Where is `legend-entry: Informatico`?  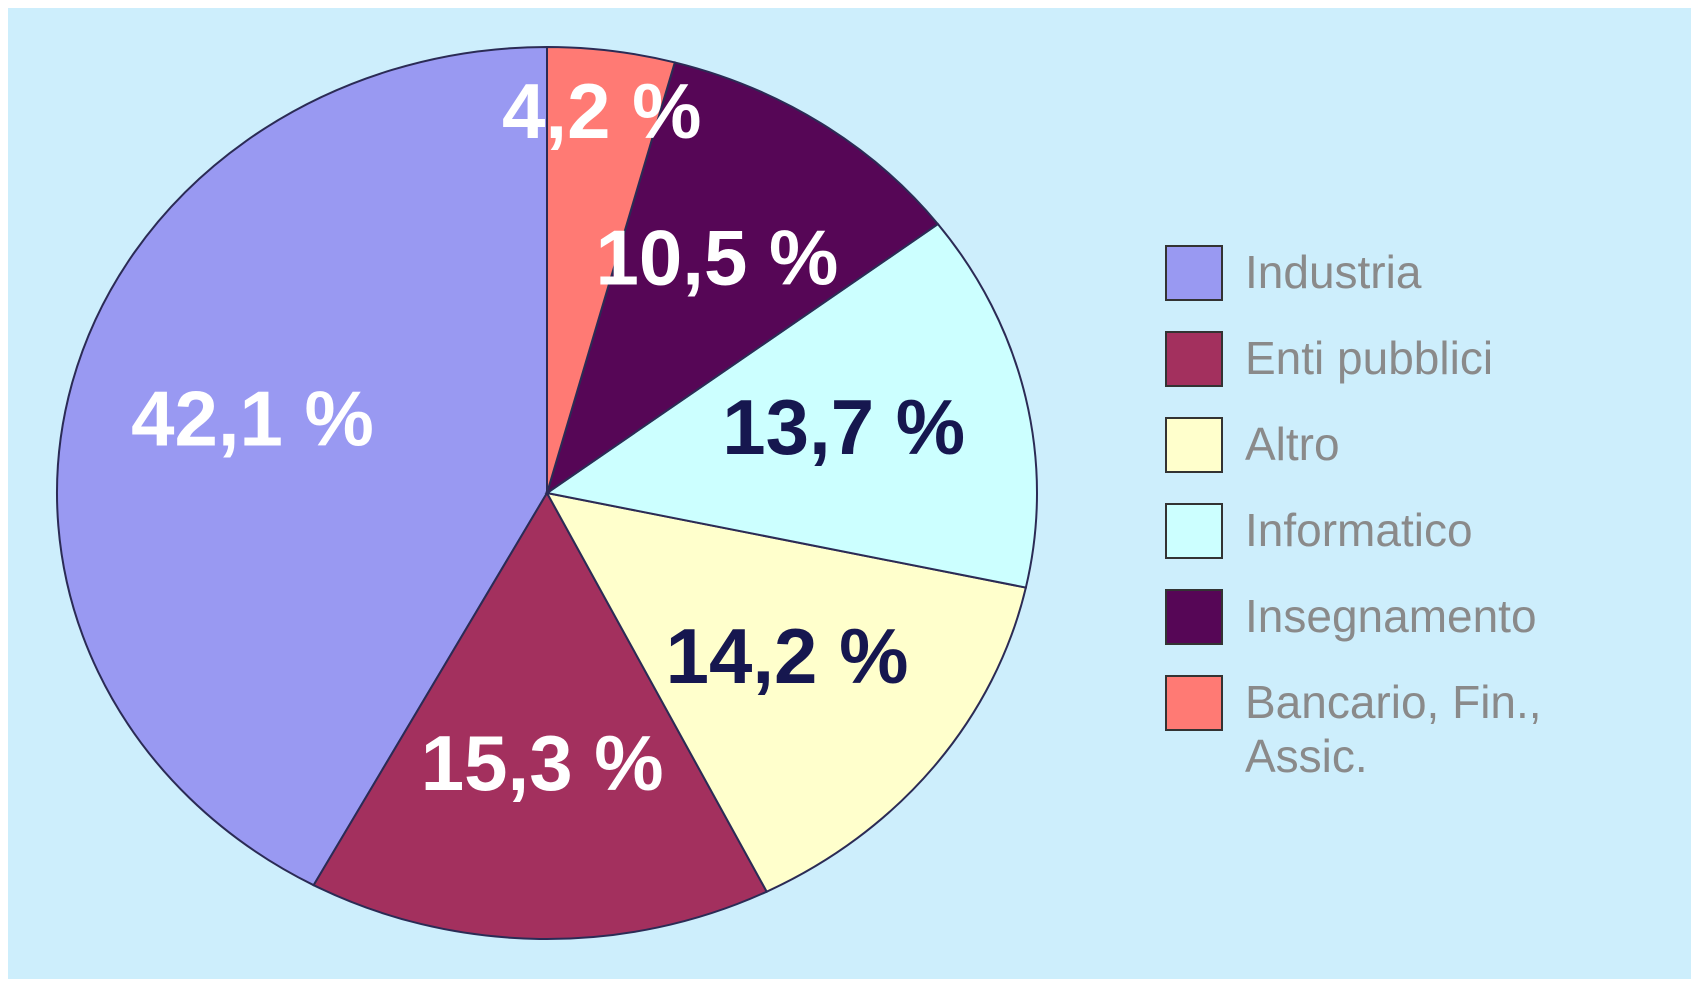 legend-entry: Informatico is located at coordinates (1405, 546).